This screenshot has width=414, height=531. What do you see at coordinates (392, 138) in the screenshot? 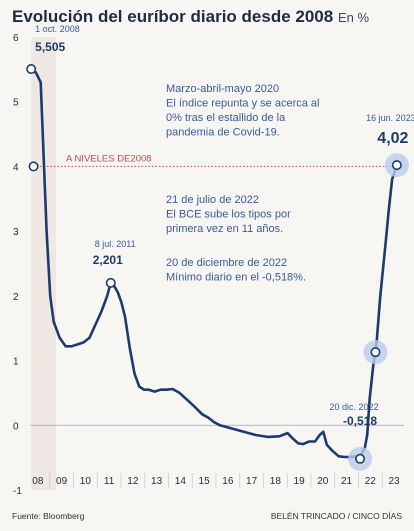
I see `marker-value-label: 4,02` at bounding box center [392, 138].